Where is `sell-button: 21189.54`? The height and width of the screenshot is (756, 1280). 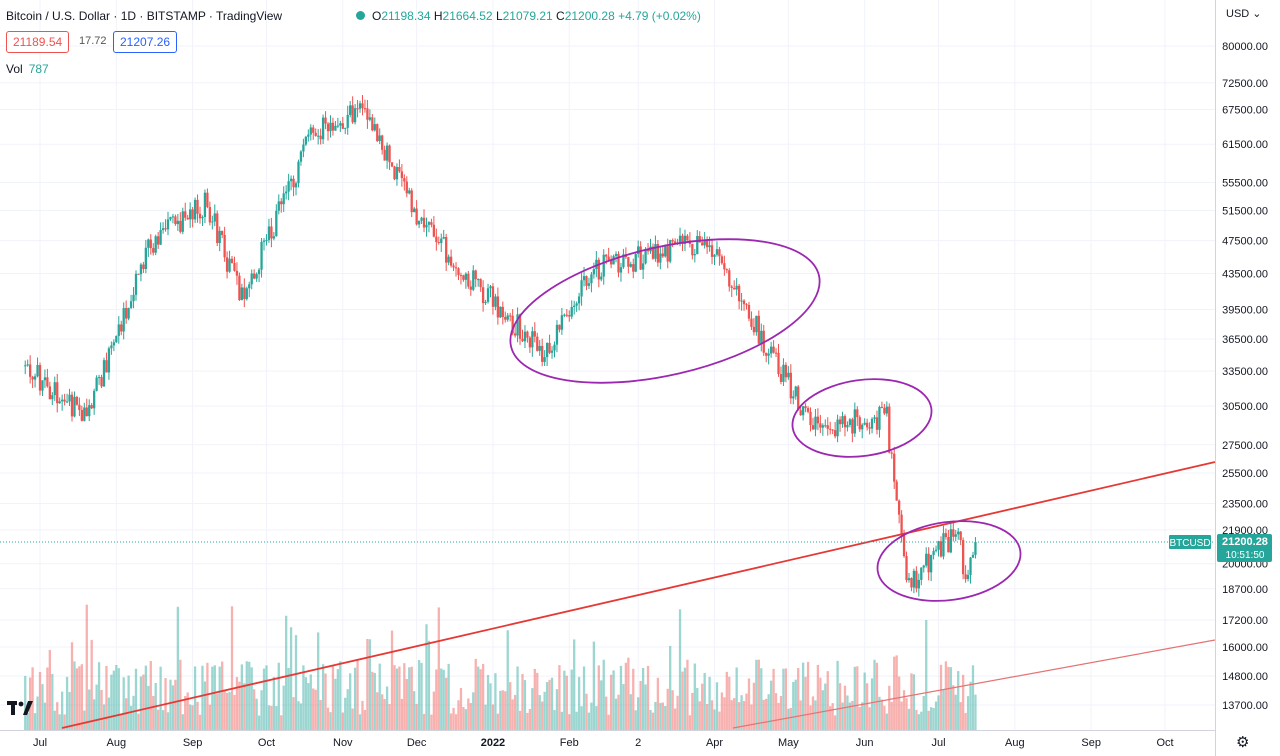
sell-button: 21189.54 is located at coordinates (38, 42).